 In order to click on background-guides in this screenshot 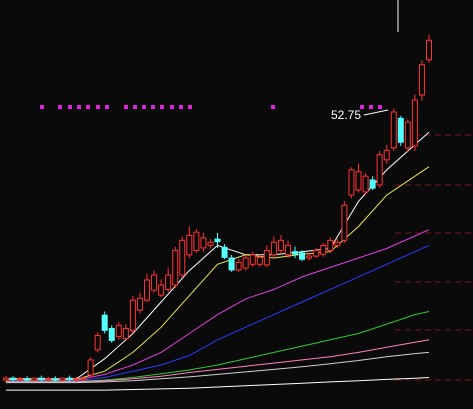, I will do `click(434, 257)`.